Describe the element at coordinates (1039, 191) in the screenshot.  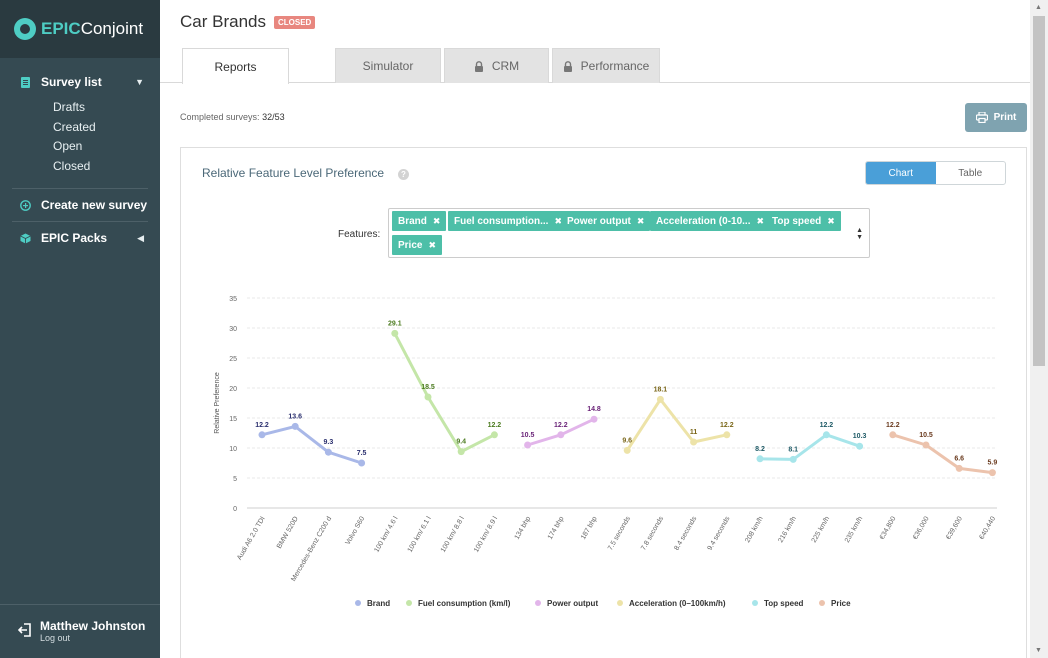
I see `scroll-thumb` at that location.